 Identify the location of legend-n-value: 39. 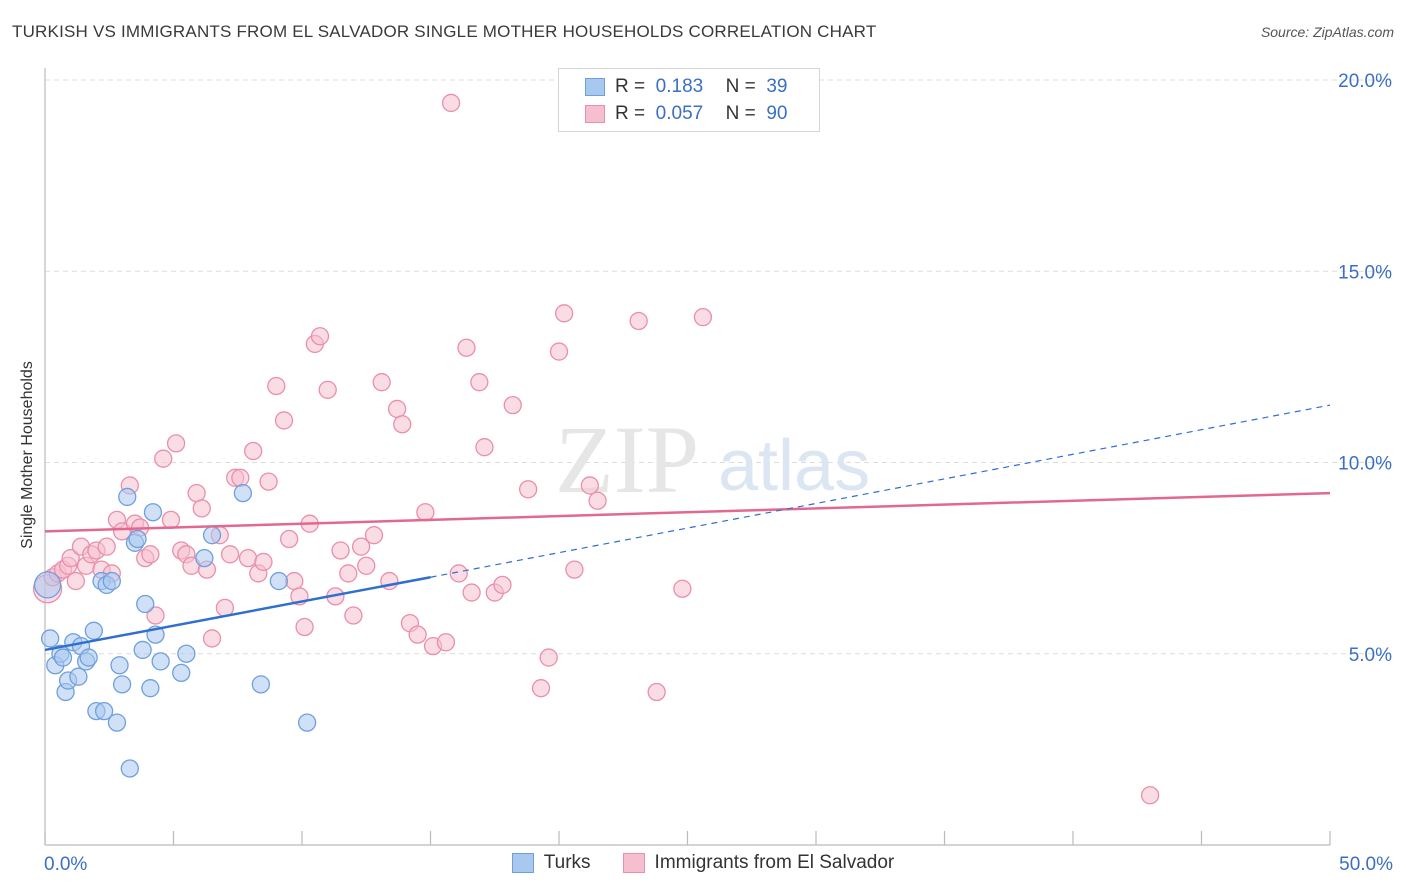
(777, 86).